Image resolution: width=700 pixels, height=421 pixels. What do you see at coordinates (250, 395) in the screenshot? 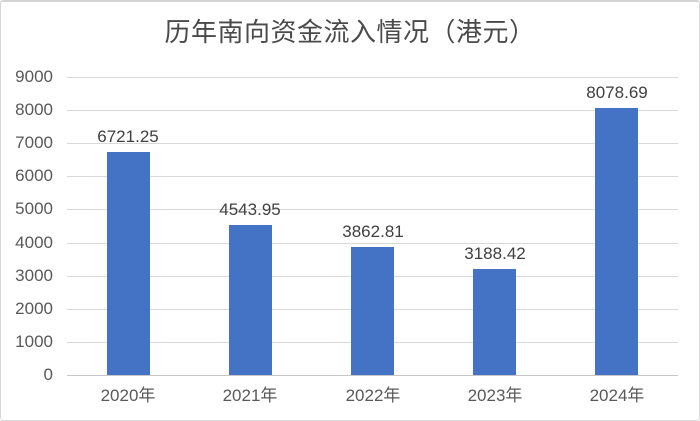
I see `x-tick-label: 2021年` at bounding box center [250, 395].